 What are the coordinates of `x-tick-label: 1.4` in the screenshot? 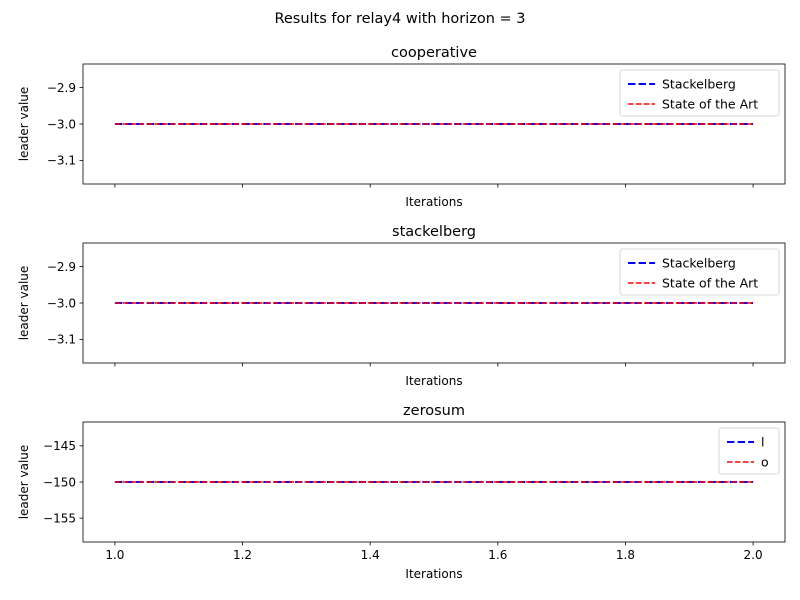 It's located at (370, 555).